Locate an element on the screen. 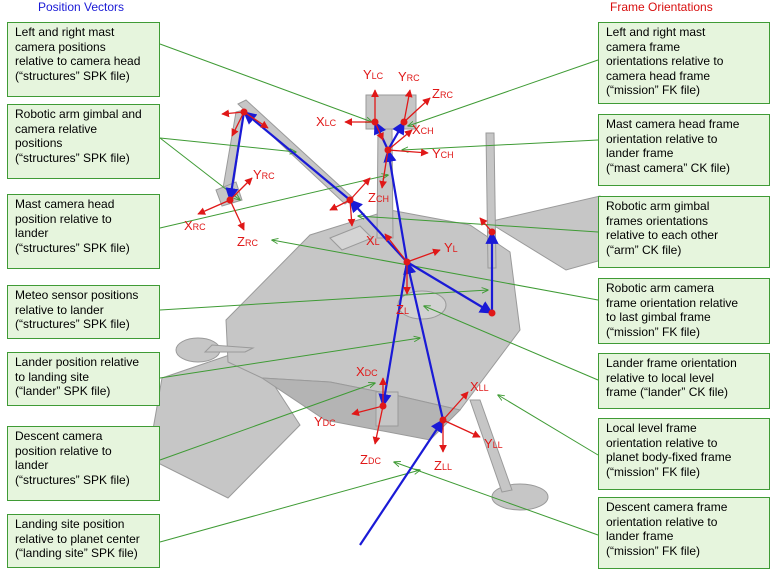 The image size is (778, 574). axis-xrc-arm is located at coordinates (214, 207).